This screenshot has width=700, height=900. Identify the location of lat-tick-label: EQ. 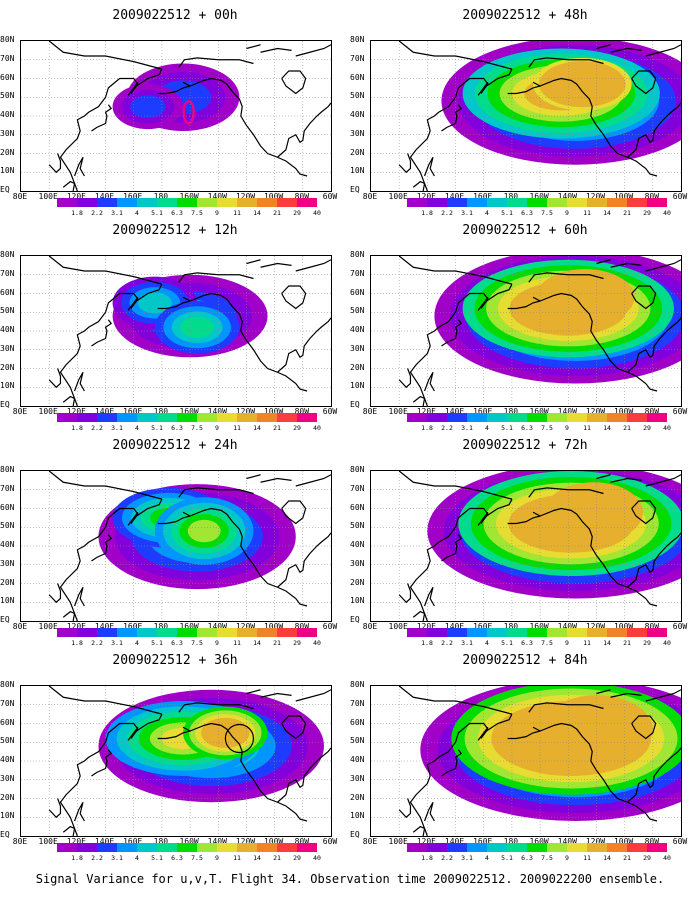
(5, 404).